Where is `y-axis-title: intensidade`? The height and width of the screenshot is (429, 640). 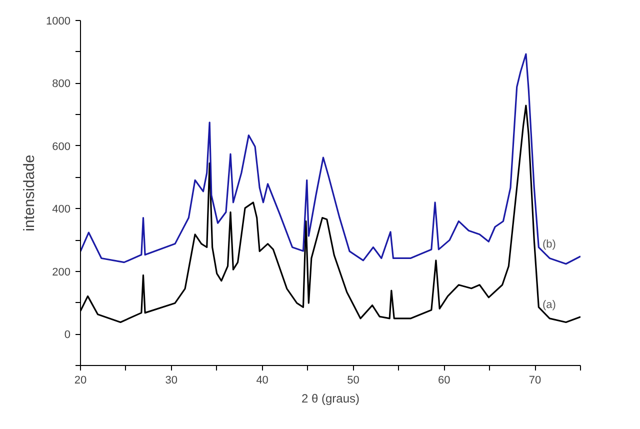 y-axis-title: intensidade is located at coordinates (29, 193).